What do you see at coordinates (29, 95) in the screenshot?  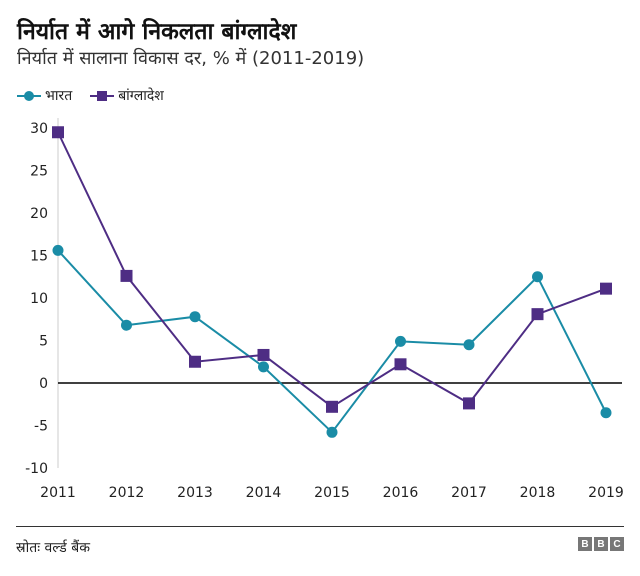 I see `circle-marker-icon` at bounding box center [29, 95].